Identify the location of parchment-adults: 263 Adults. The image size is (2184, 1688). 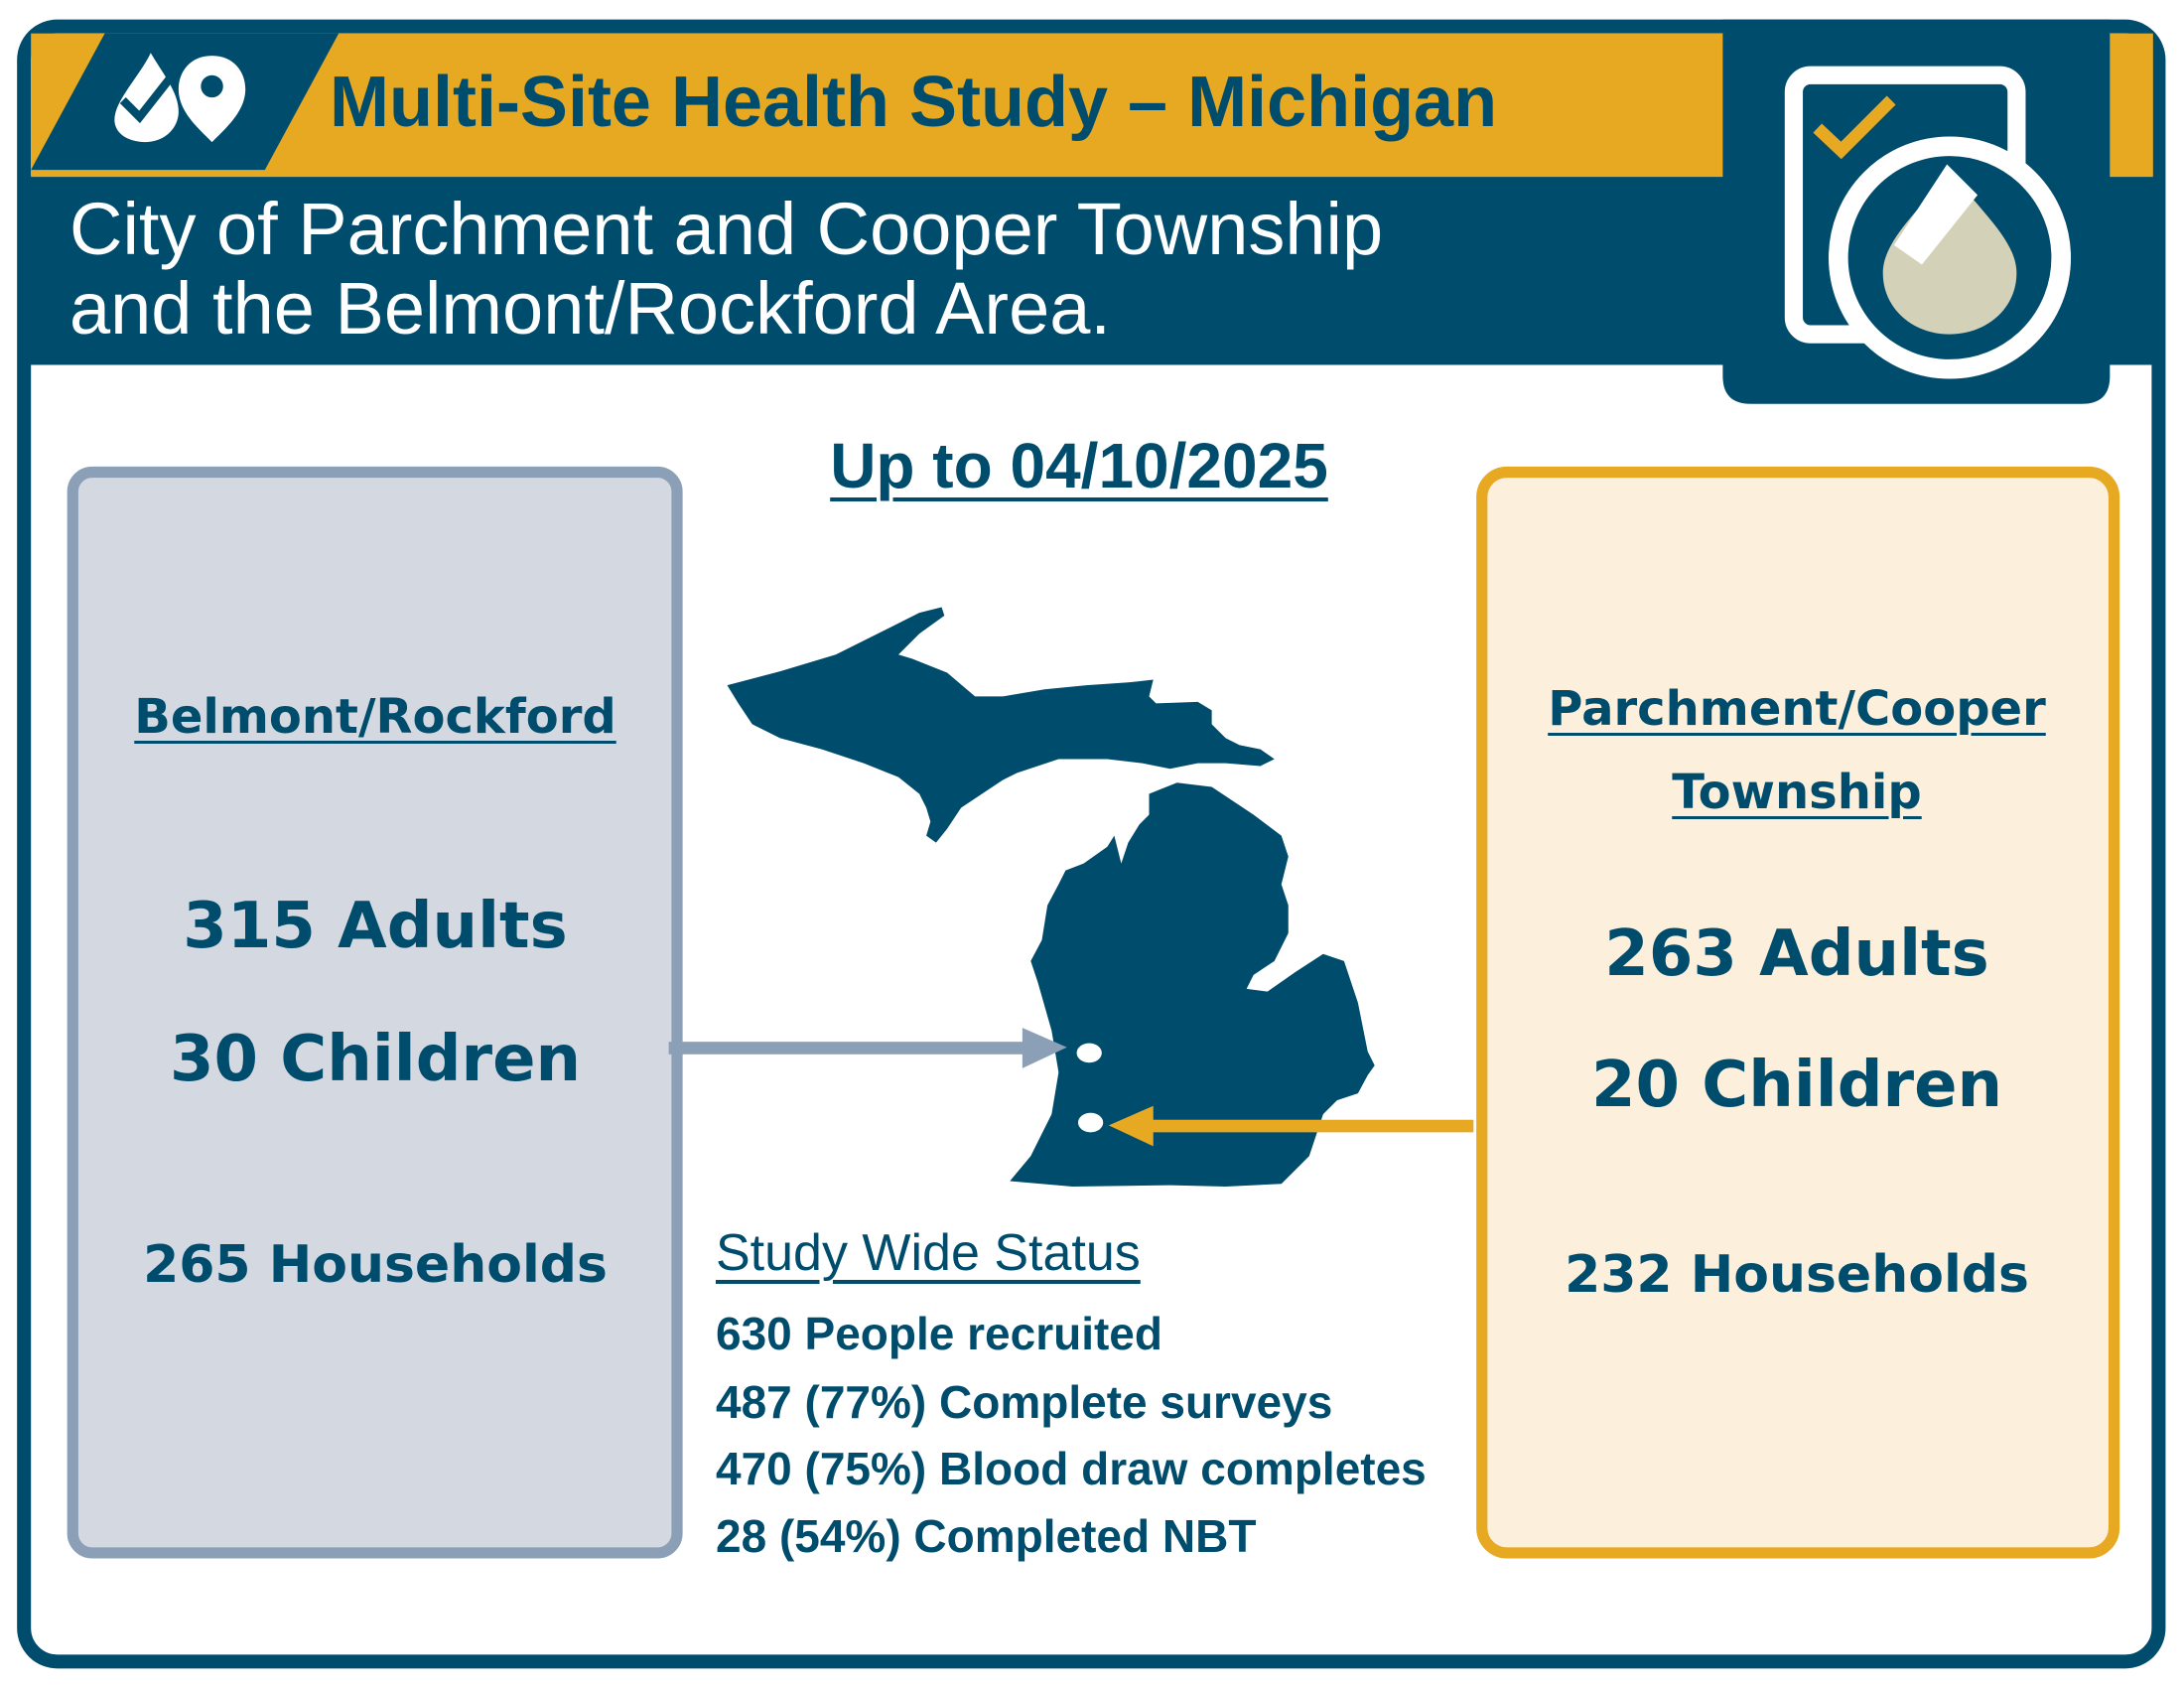
(1796, 954).